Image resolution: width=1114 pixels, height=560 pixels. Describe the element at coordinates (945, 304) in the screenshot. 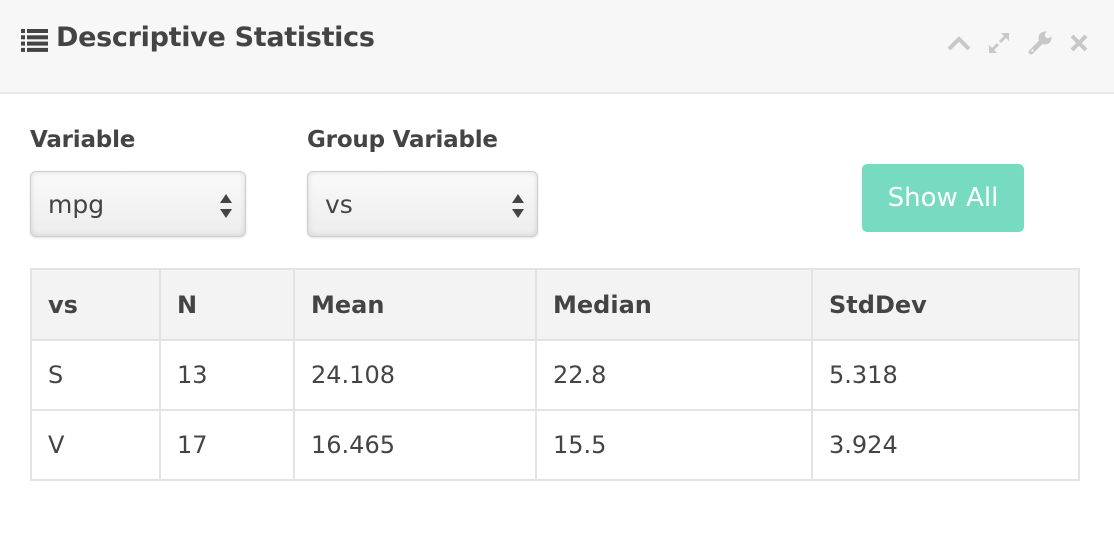

I see `column-header-stddev: StdDev` at that location.